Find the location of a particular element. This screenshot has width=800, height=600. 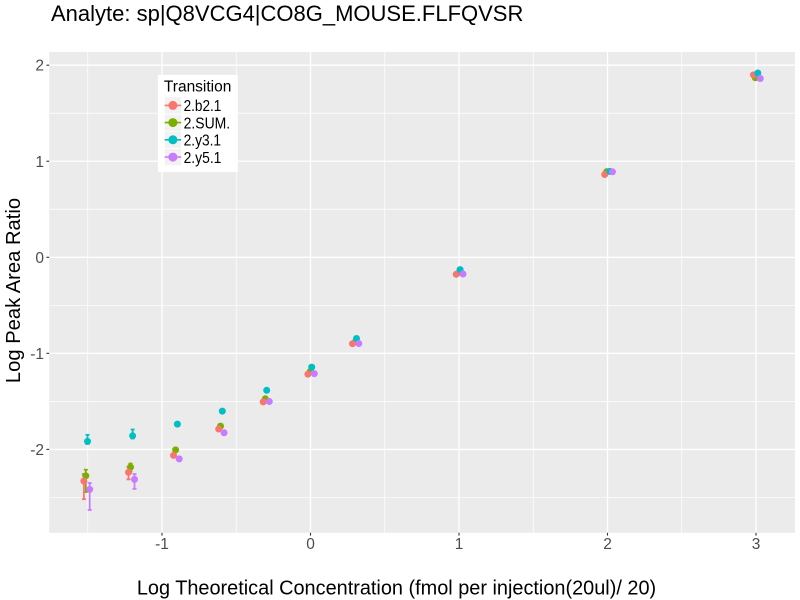

svg-text: 2.y3.1 is located at coordinates (203, 141).